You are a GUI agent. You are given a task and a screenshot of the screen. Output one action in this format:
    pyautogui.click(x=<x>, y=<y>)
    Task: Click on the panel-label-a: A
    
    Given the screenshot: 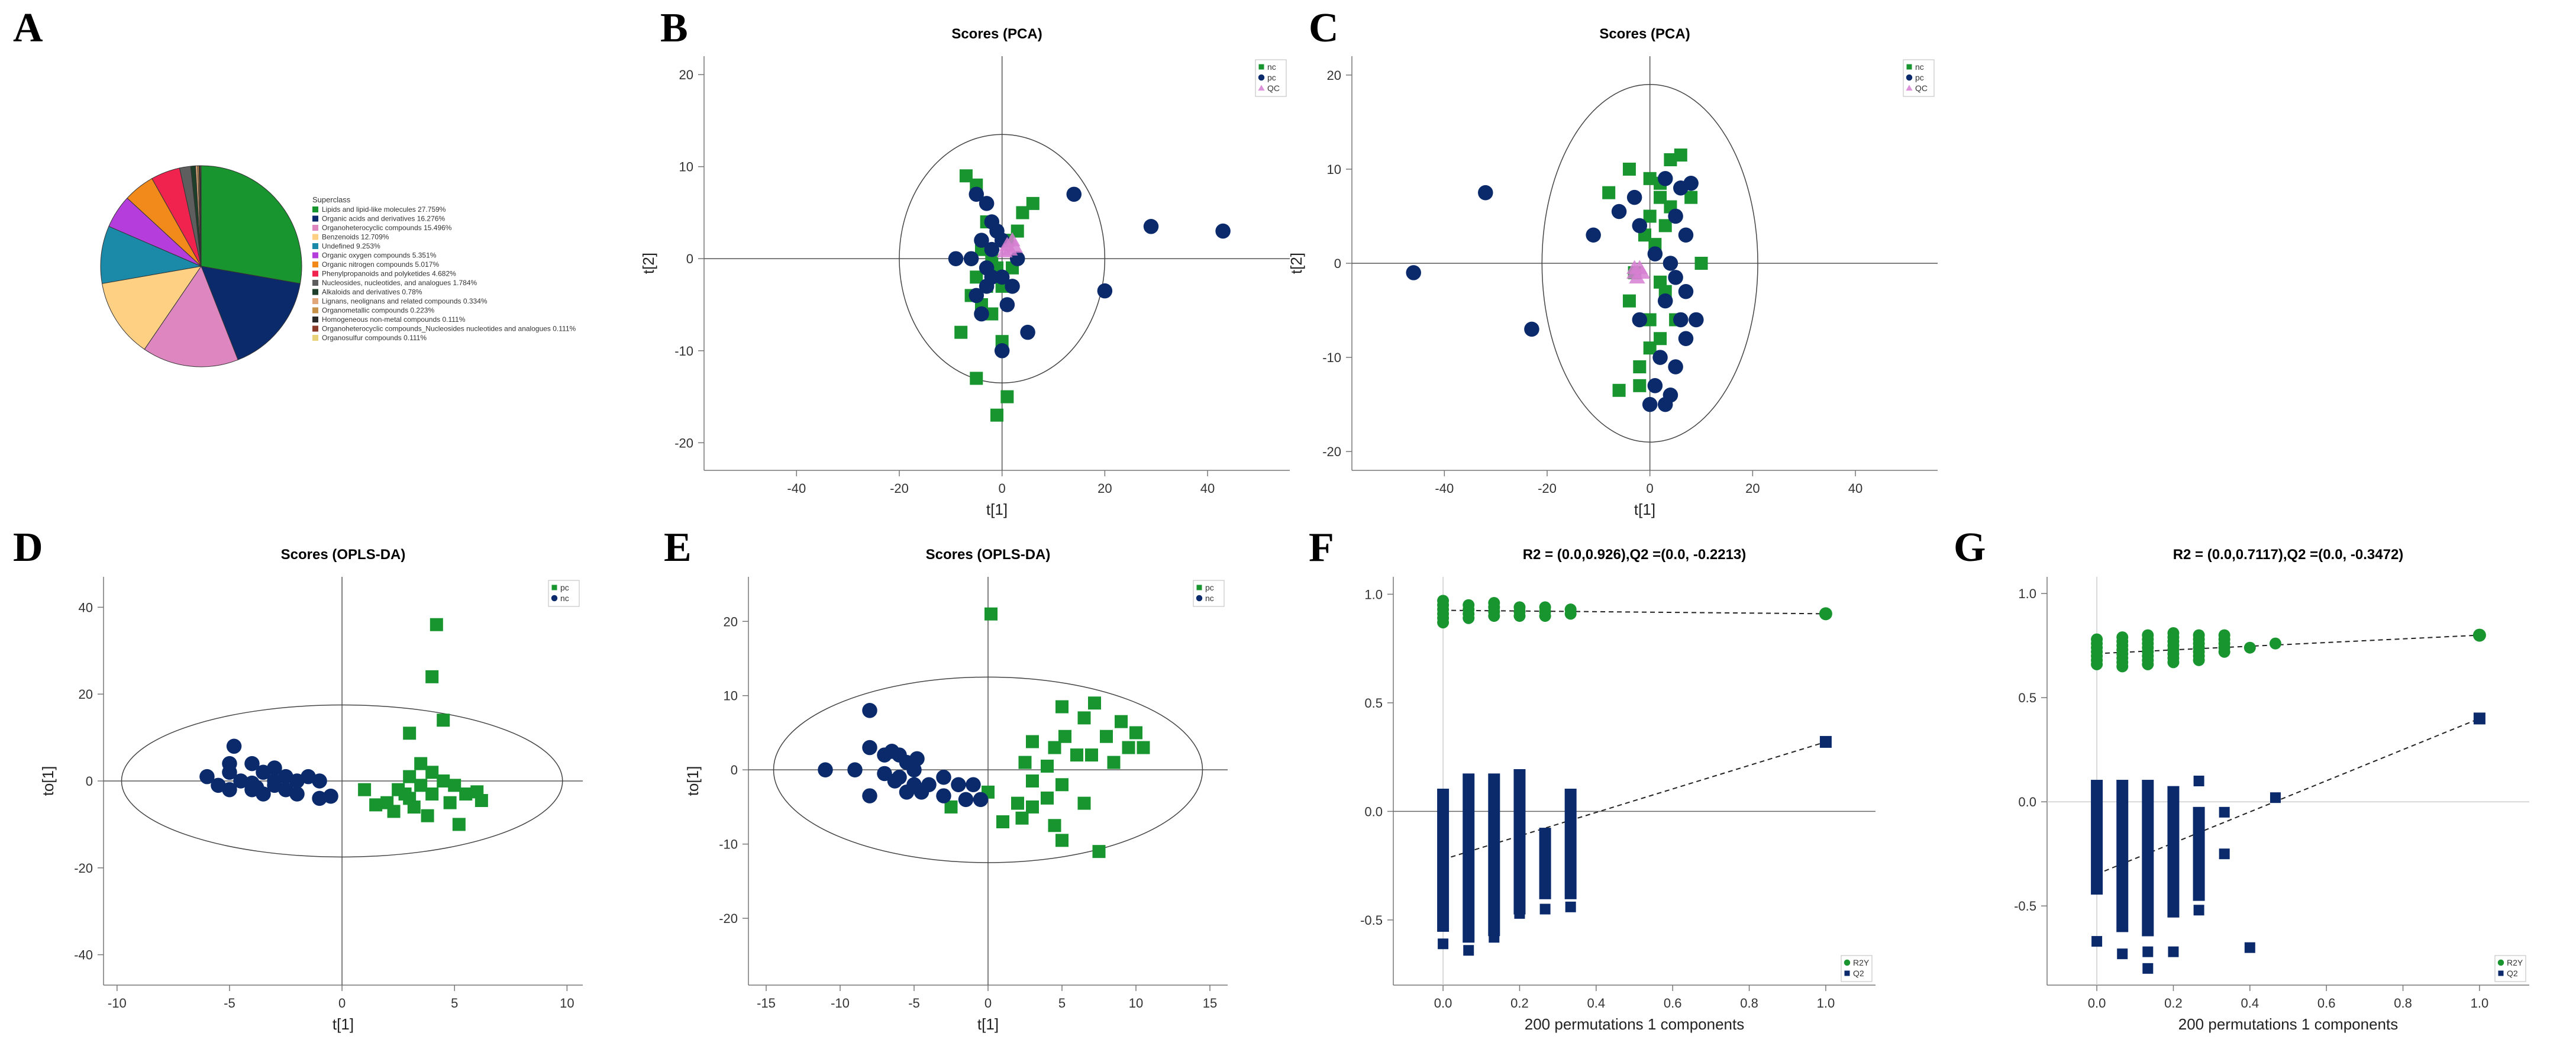 What is the action you would take?
    pyautogui.click(x=28, y=28)
    